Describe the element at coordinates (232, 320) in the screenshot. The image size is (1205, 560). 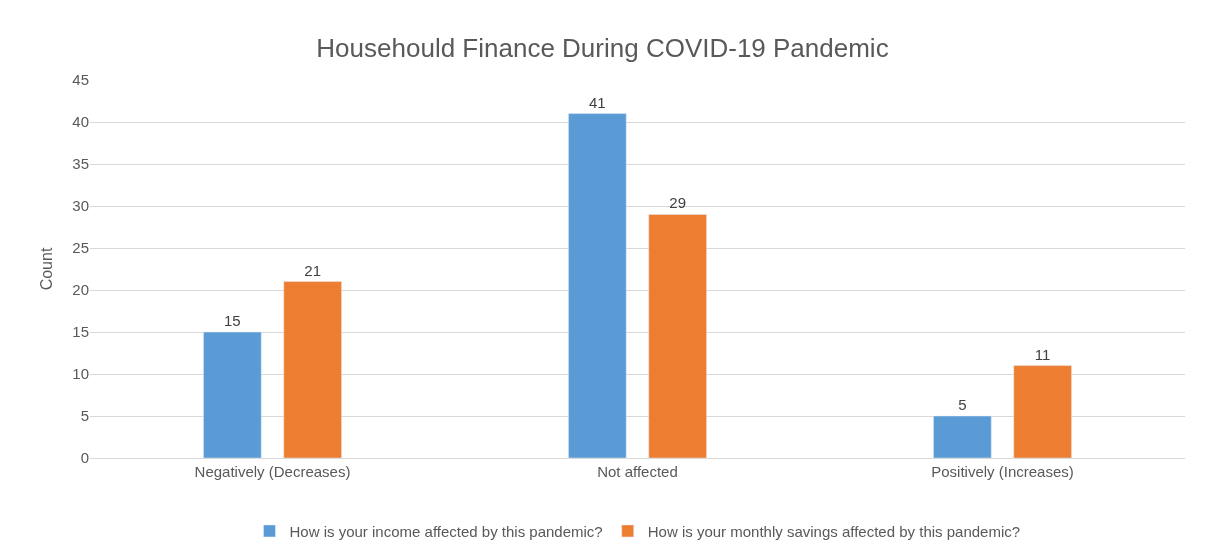
I see `data-label: 15` at that location.